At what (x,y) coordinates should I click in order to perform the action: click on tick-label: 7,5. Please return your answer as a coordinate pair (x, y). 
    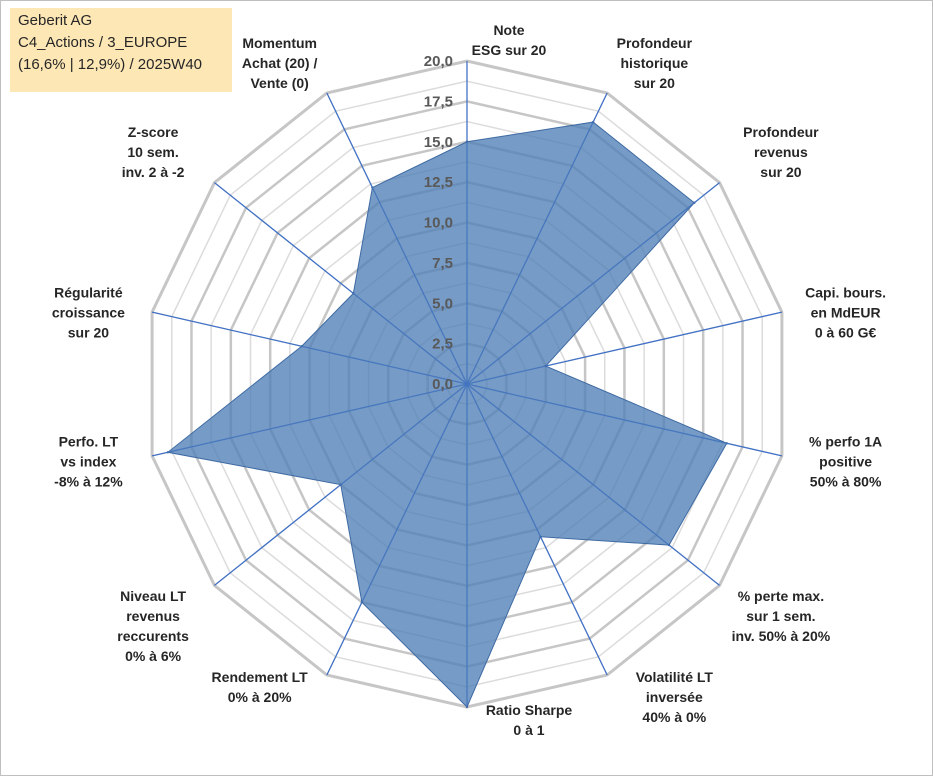
    Looking at the image, I should click on (442, 263).